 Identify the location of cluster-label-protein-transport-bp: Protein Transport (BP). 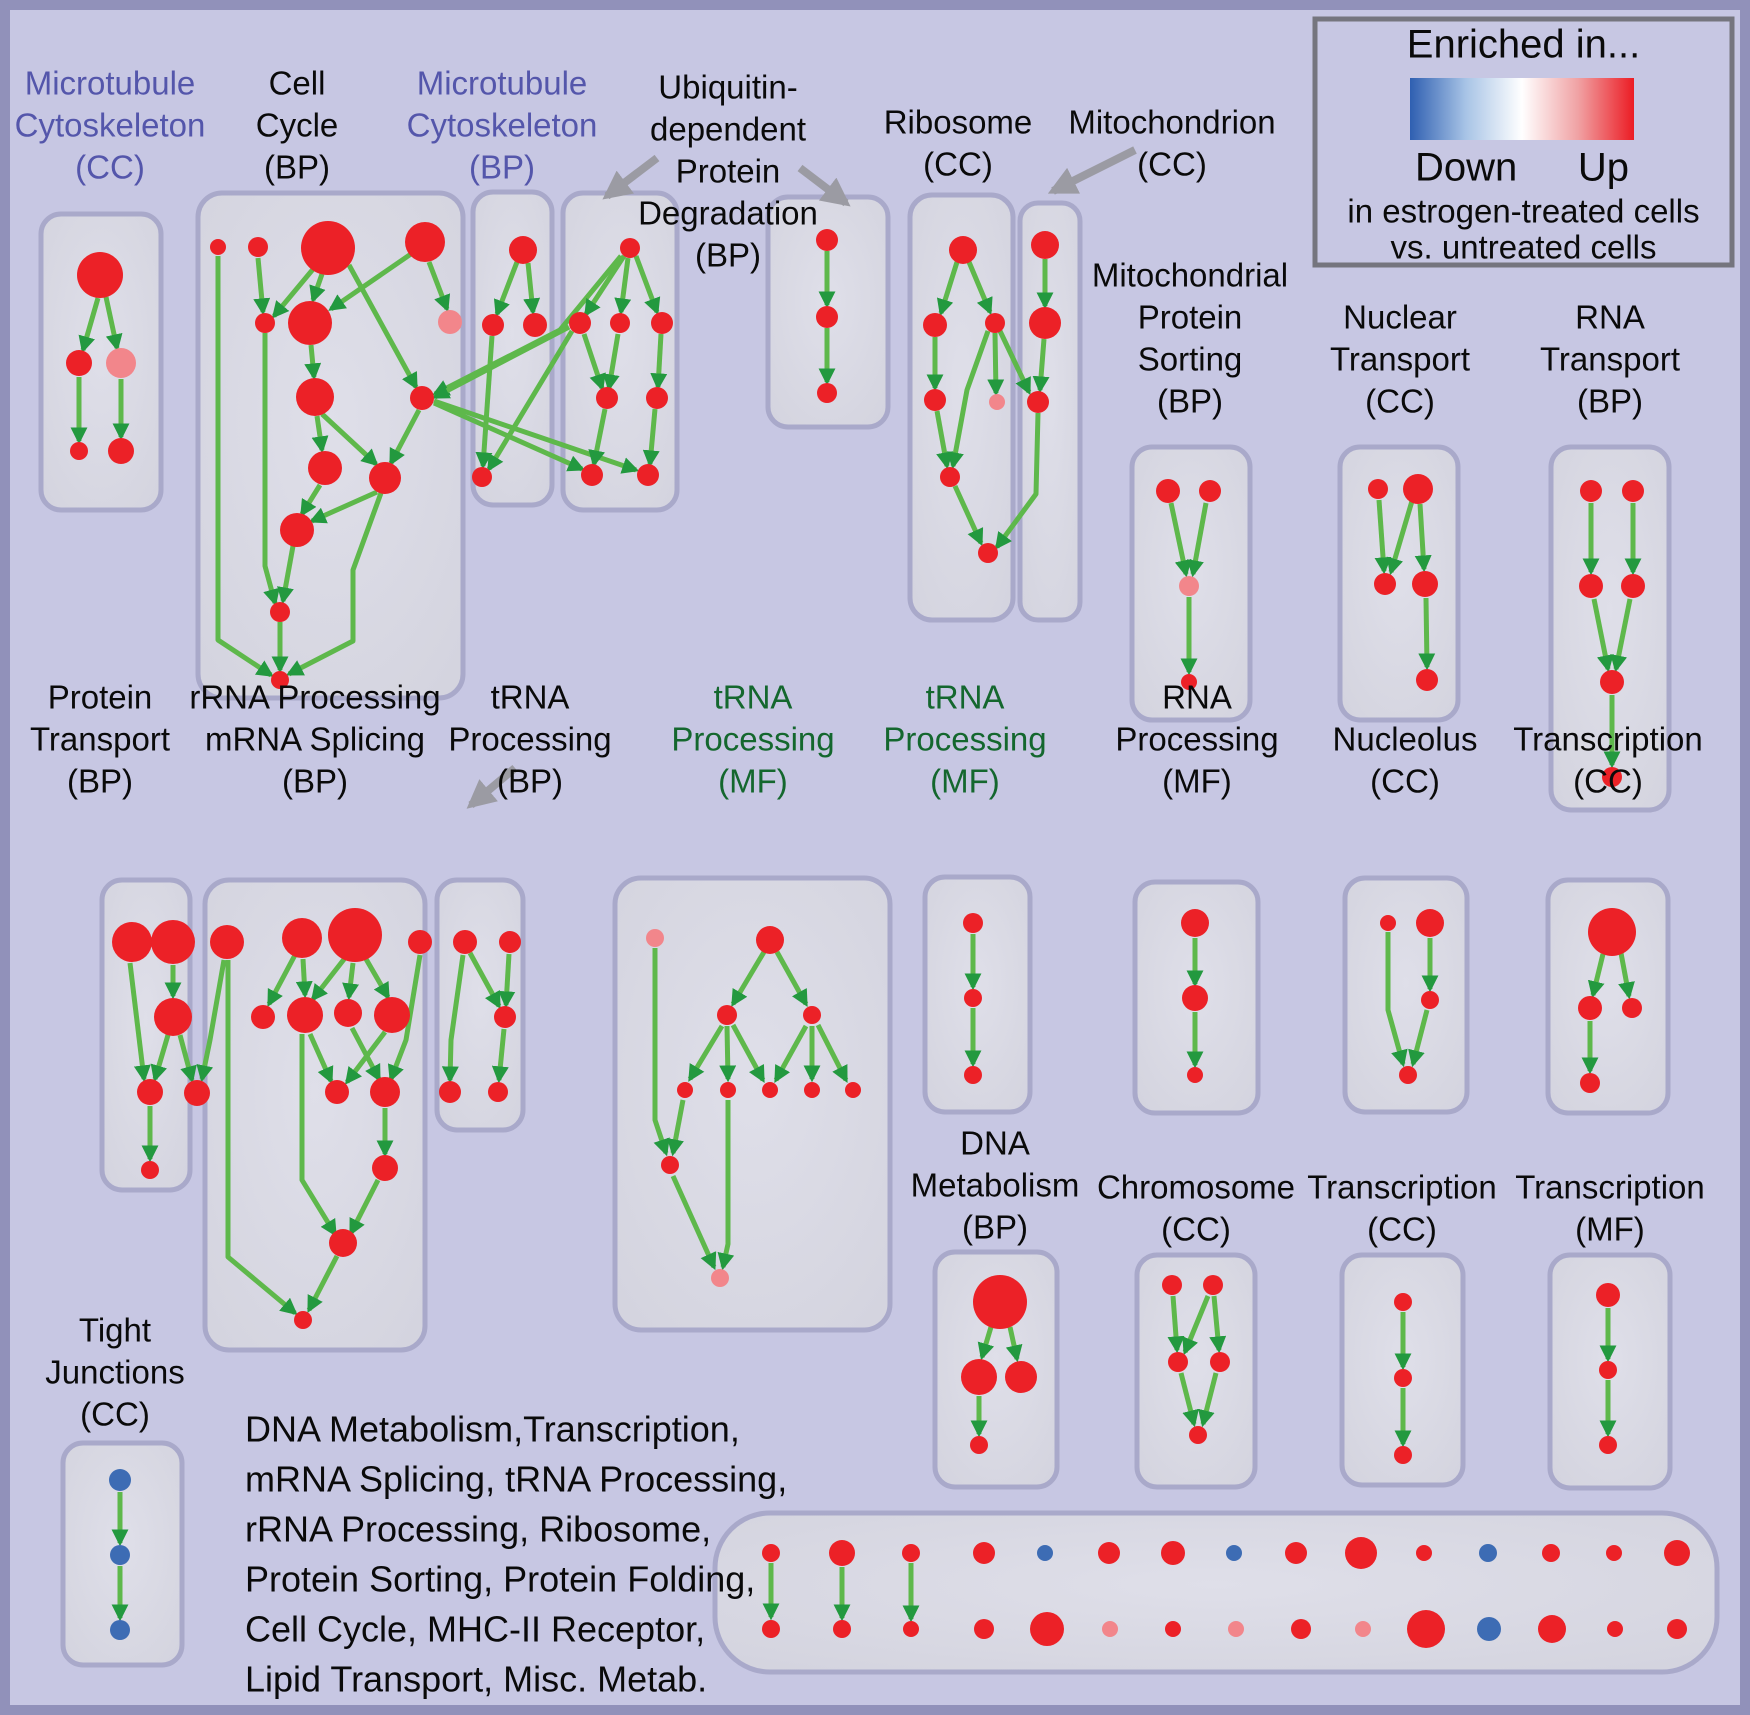
(100, 739).